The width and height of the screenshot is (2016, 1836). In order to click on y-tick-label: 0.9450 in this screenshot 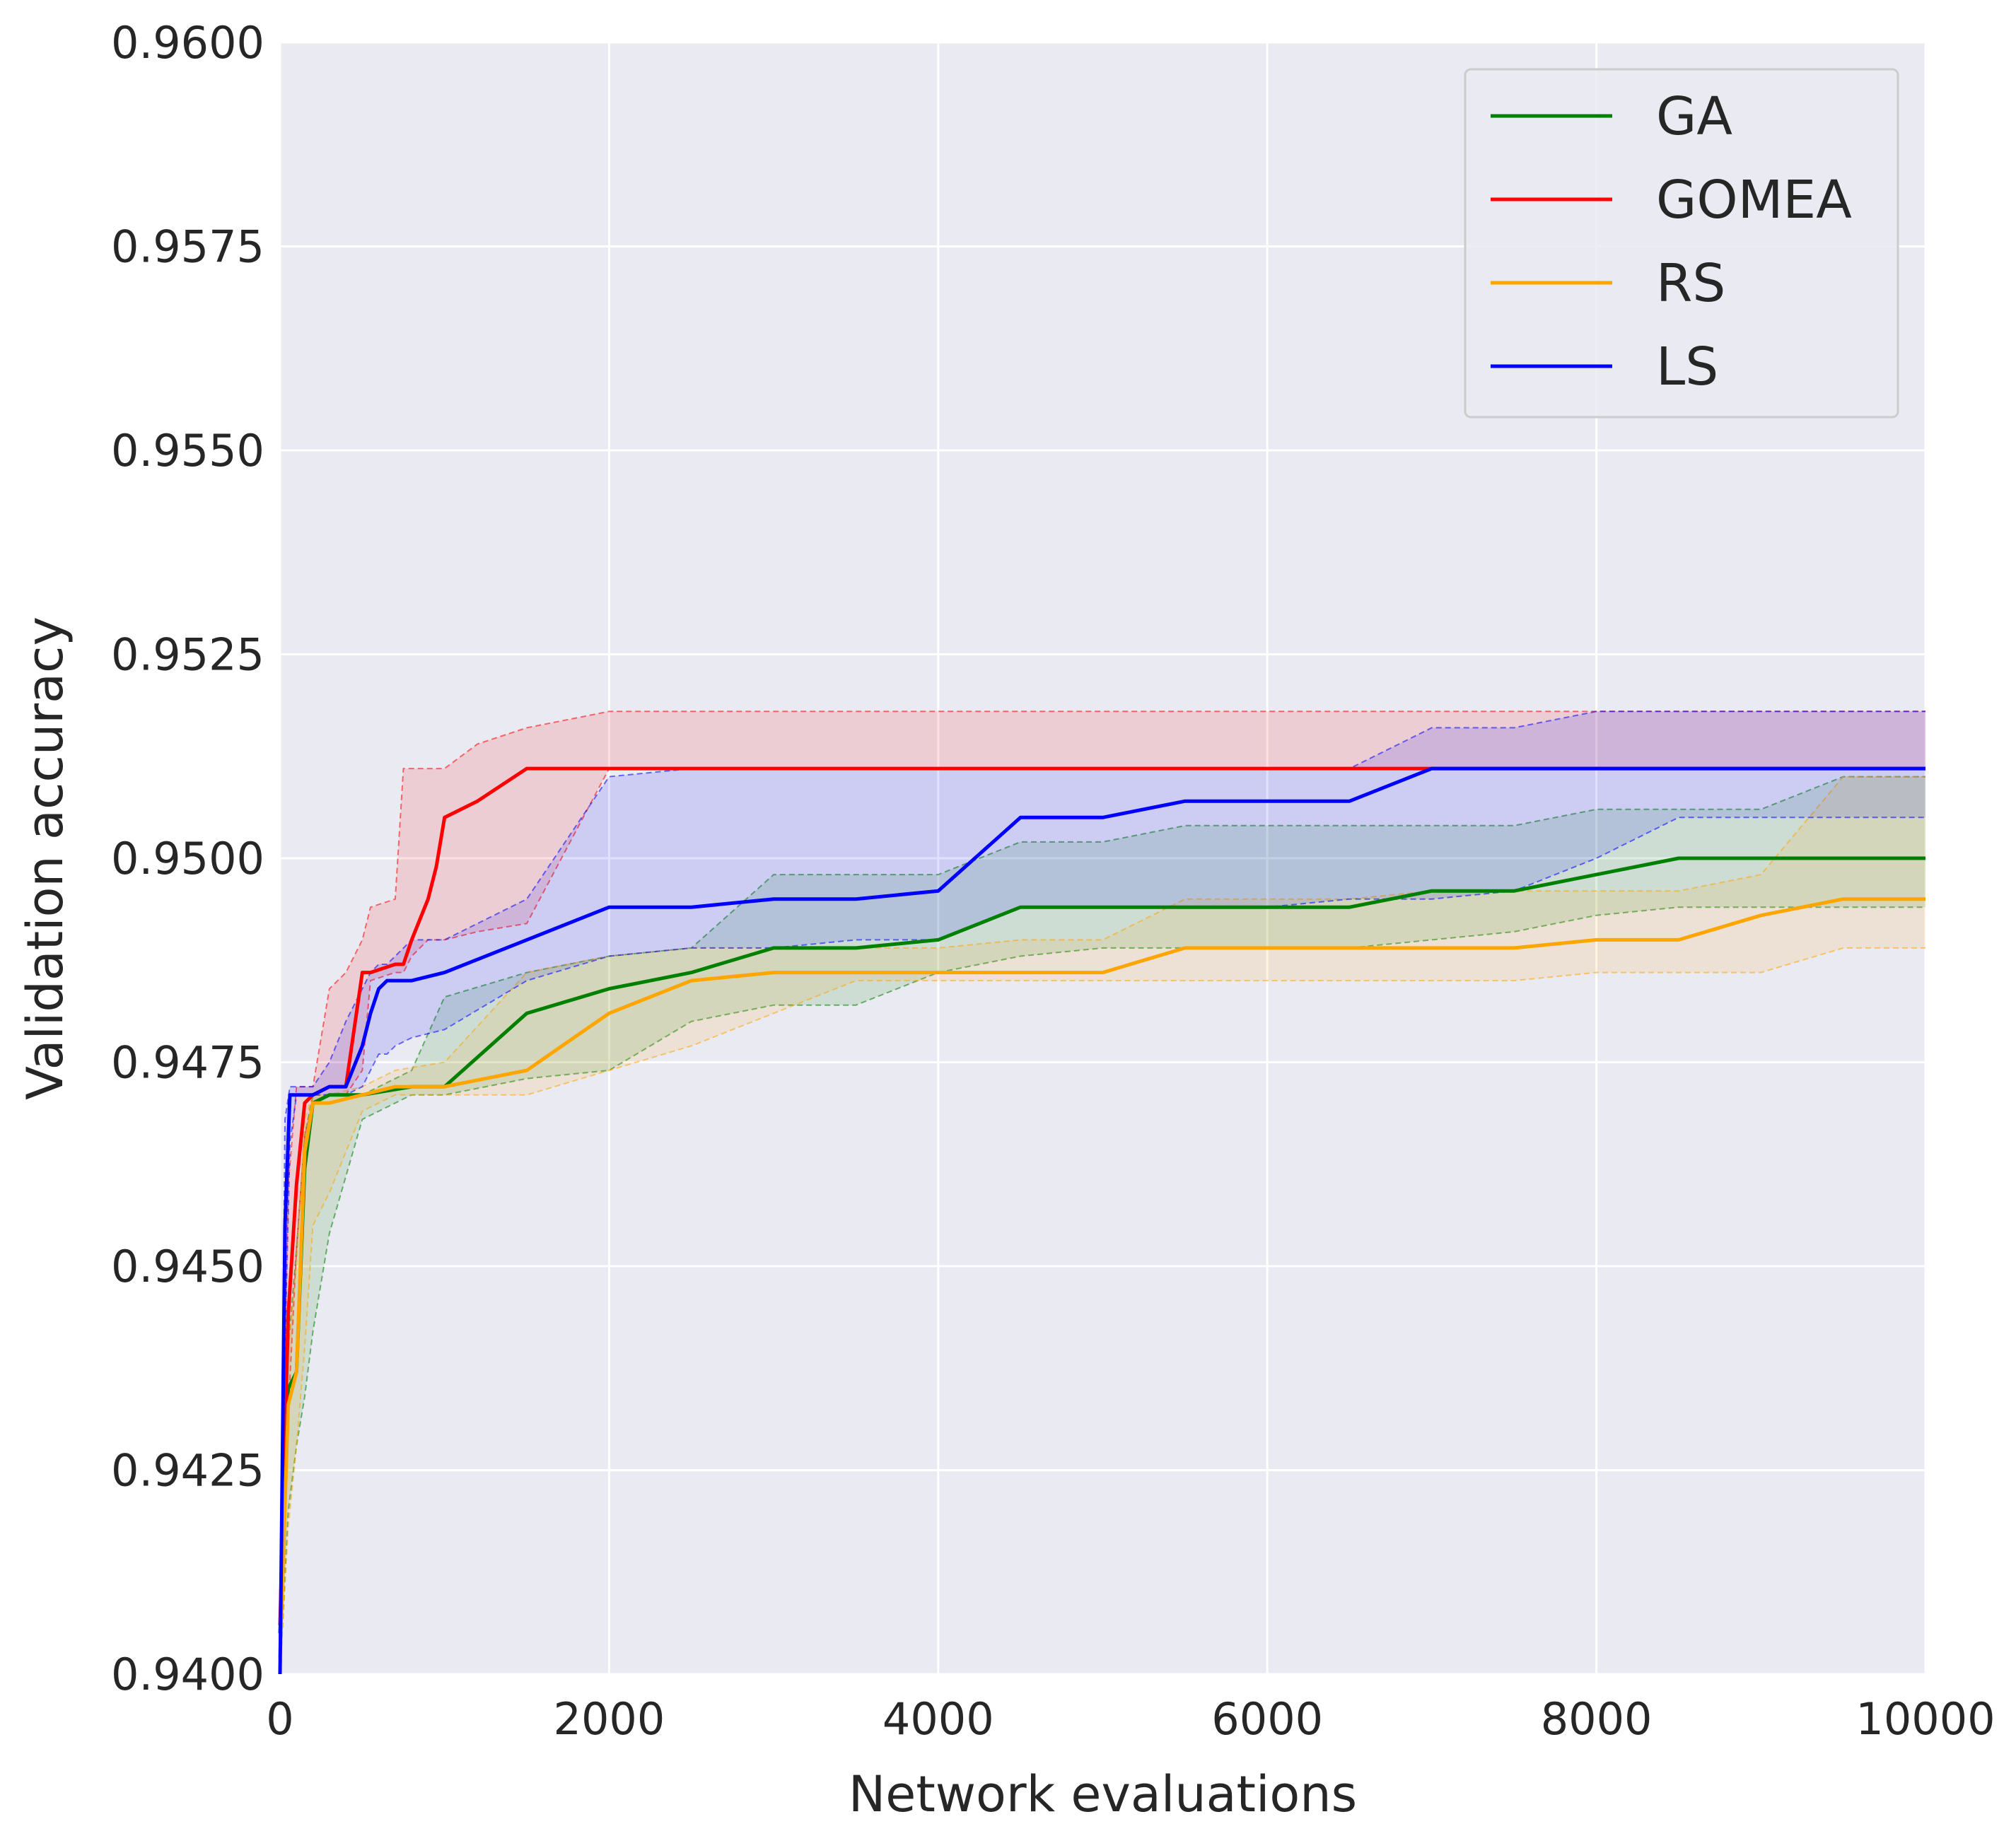, I will do `click(188, 1266)`.